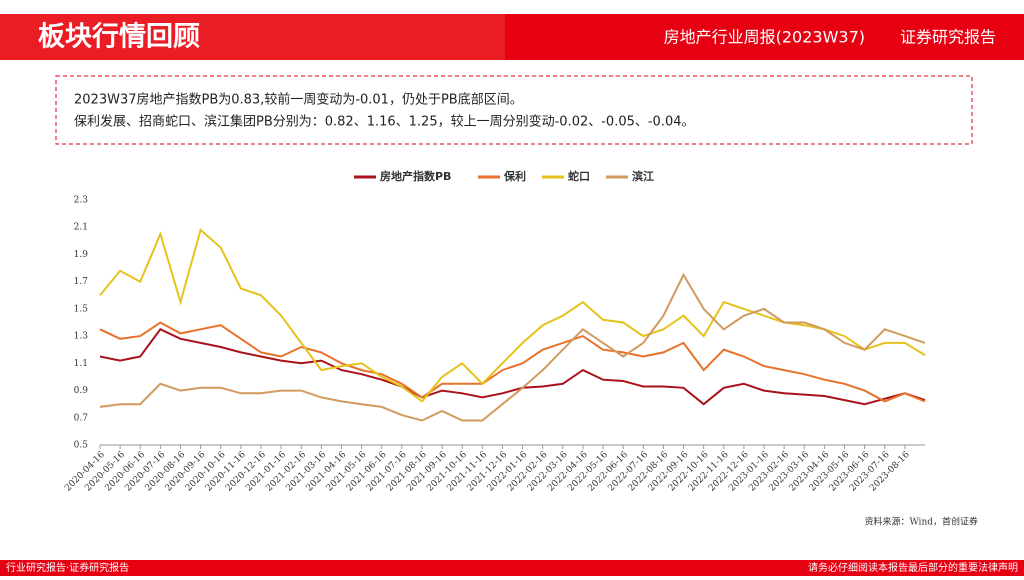 The height and width of the screenshot is (580, 1024). I want to click on legend-label: 蛇口, so click(579, 176).